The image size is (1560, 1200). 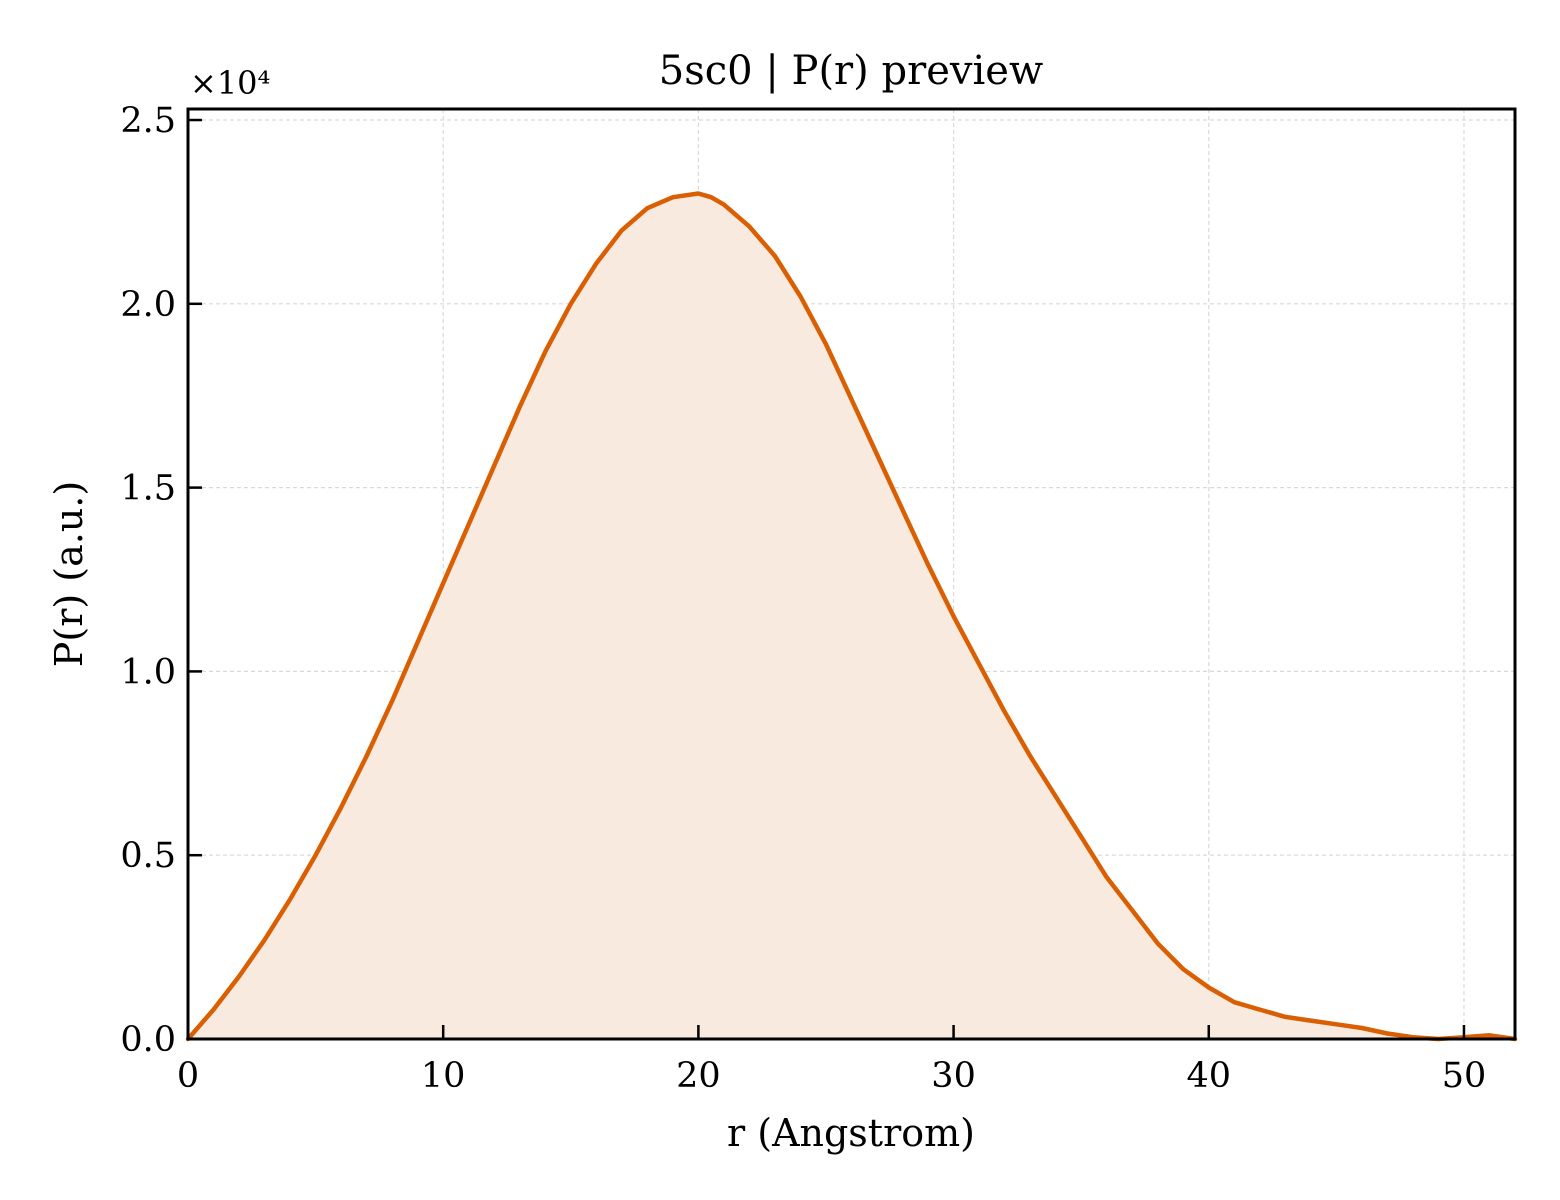 What do you see at coordinates (148, 1040) in the screenshot?
I see `y-tick-label: 0.0` at bounding box center [148, 1040].